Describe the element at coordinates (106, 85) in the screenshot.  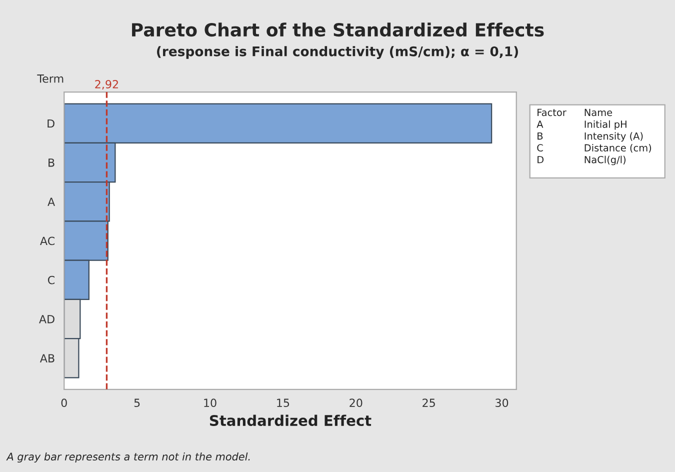
I see `ref-line-label: 2,92` at that location.